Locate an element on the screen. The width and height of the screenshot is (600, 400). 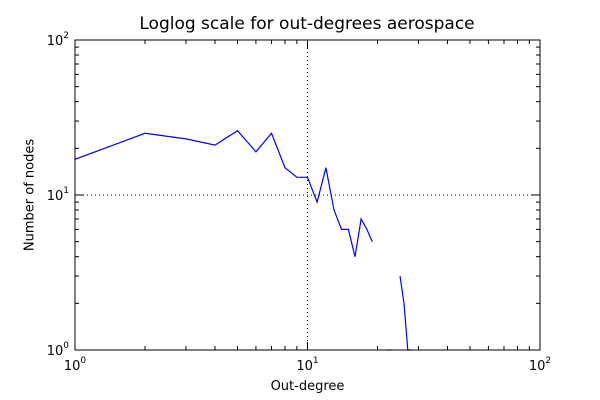
y-tick-label: 10⁰ is located at coordinates (58, 350).